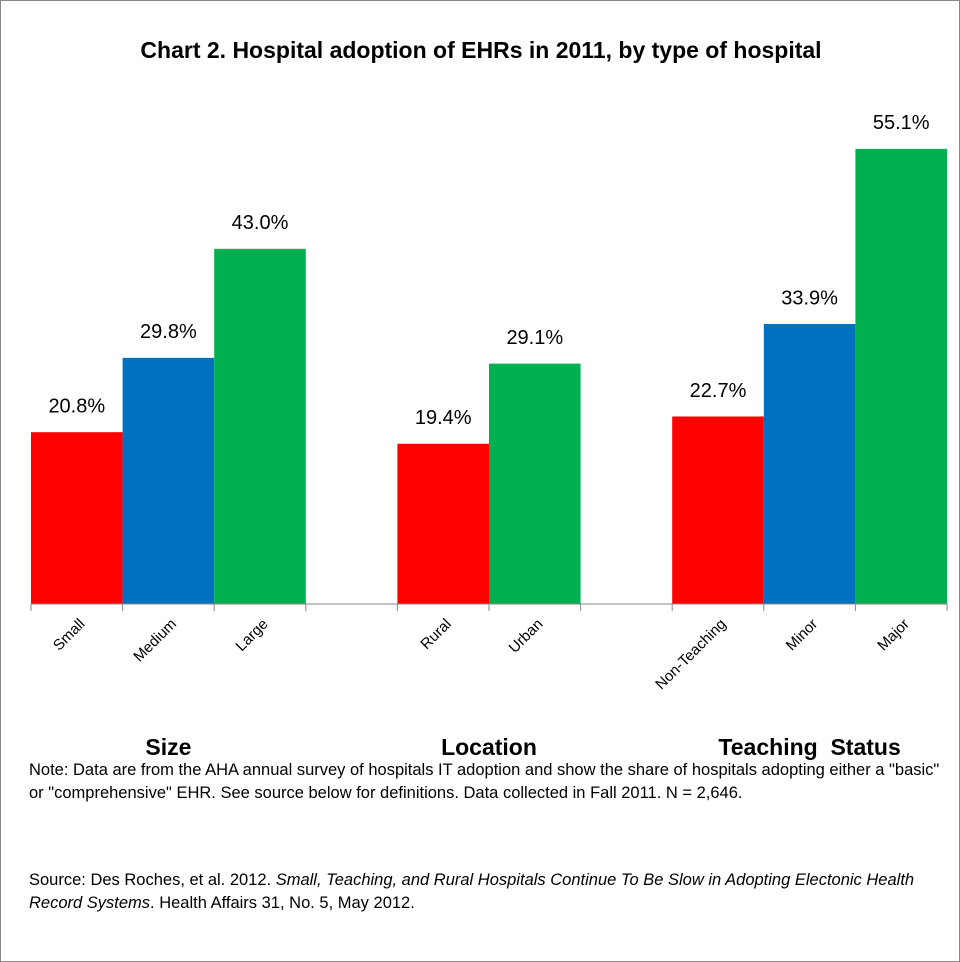 The height and width of the screenshot is (962, 960). What do you see at coordinates (534, 338) in the screenshot?
I see `value-label: 29.1%` at bounding box center [534, 338].